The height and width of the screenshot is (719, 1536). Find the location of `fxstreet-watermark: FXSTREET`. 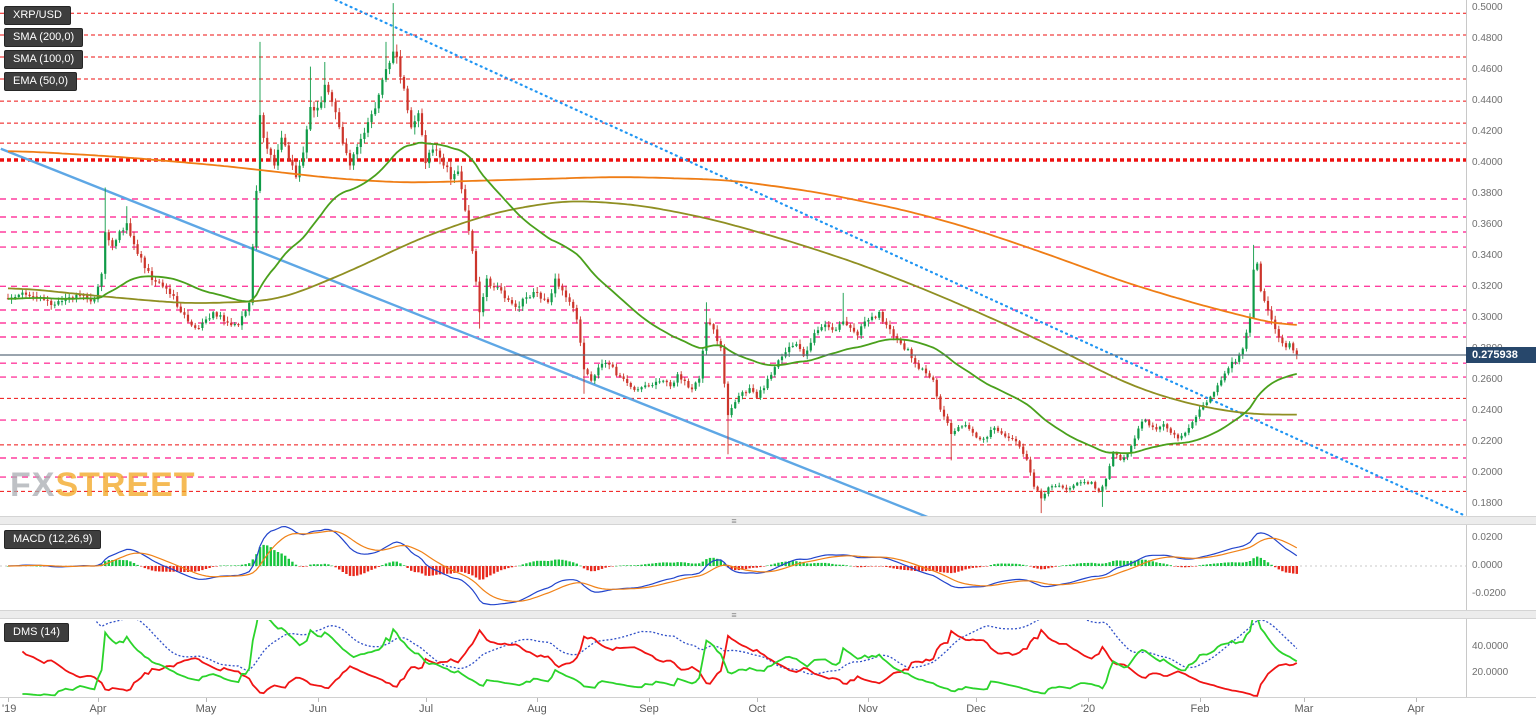

fxstreet-watermark: FXSTREET is located at coordinates (103, 485).